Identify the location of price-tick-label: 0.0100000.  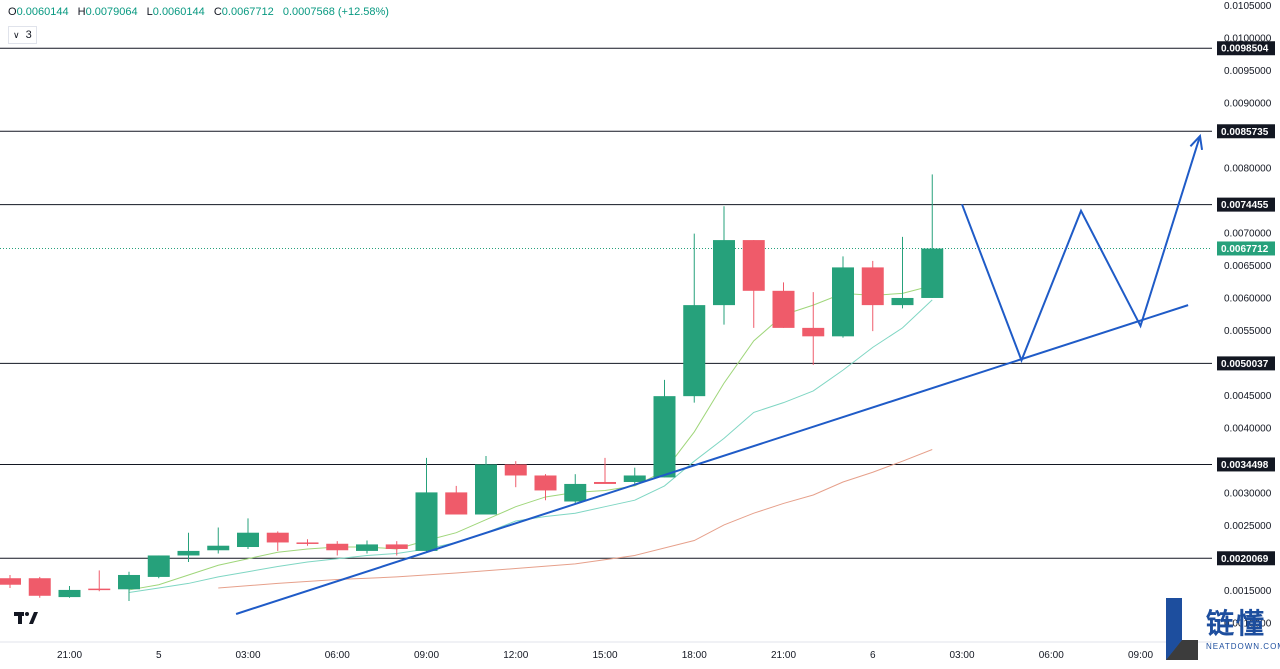
(1248, 39).